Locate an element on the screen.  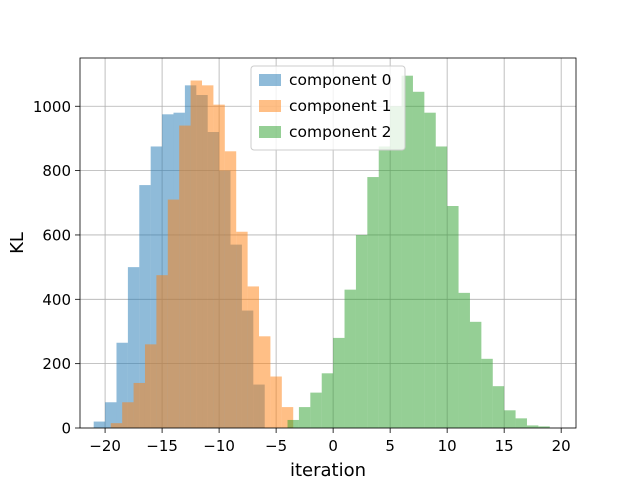
y-axis-label: KL is located at coordinates (17, 243).